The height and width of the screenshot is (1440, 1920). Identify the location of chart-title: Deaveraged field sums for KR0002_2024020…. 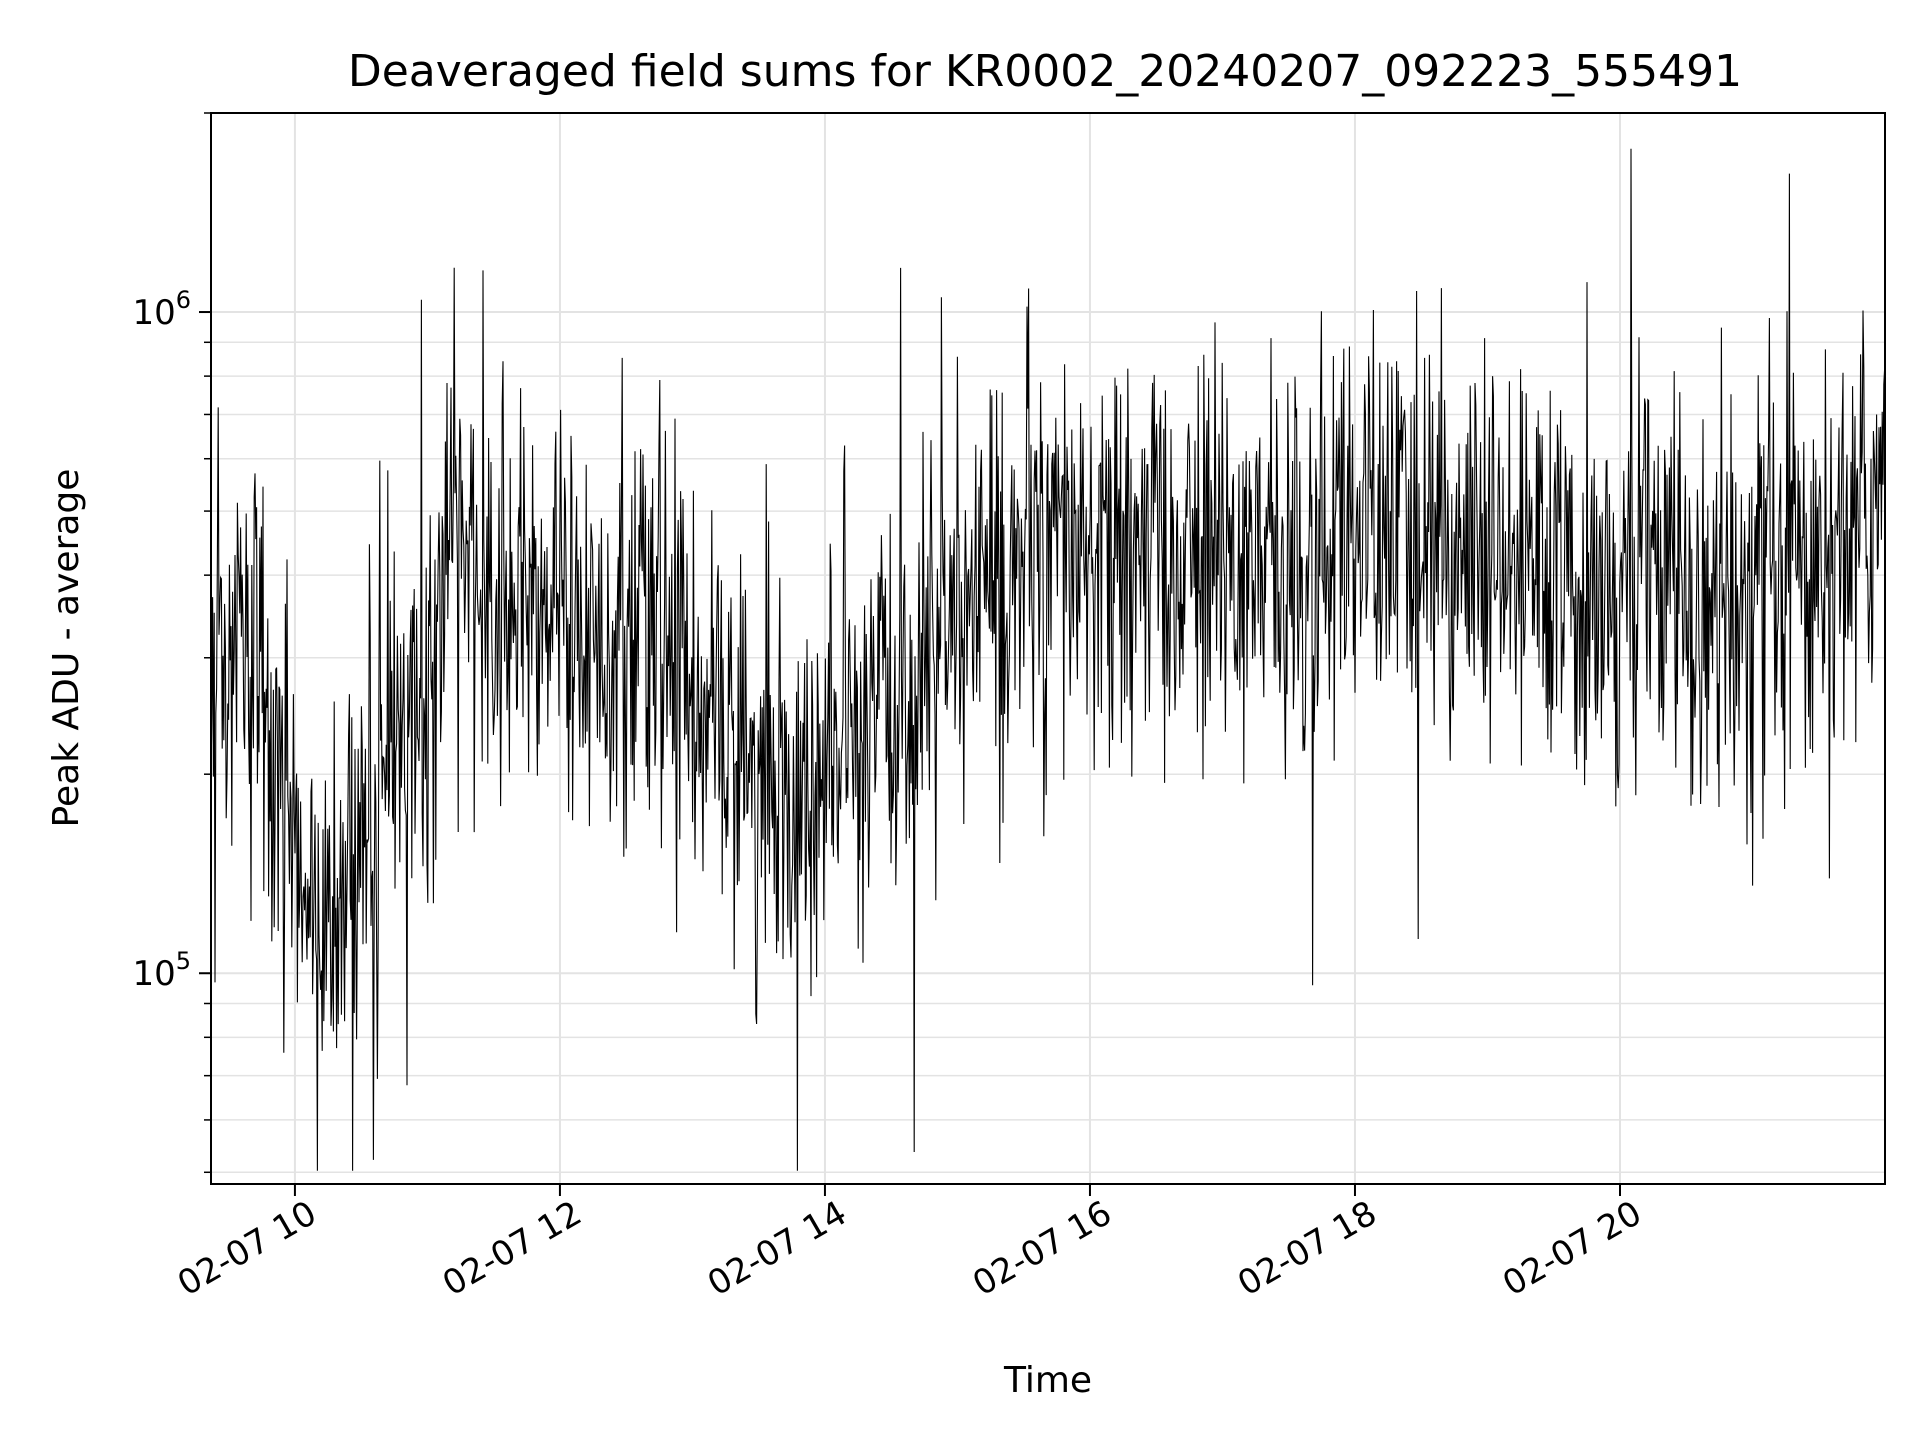
(1045, 71).